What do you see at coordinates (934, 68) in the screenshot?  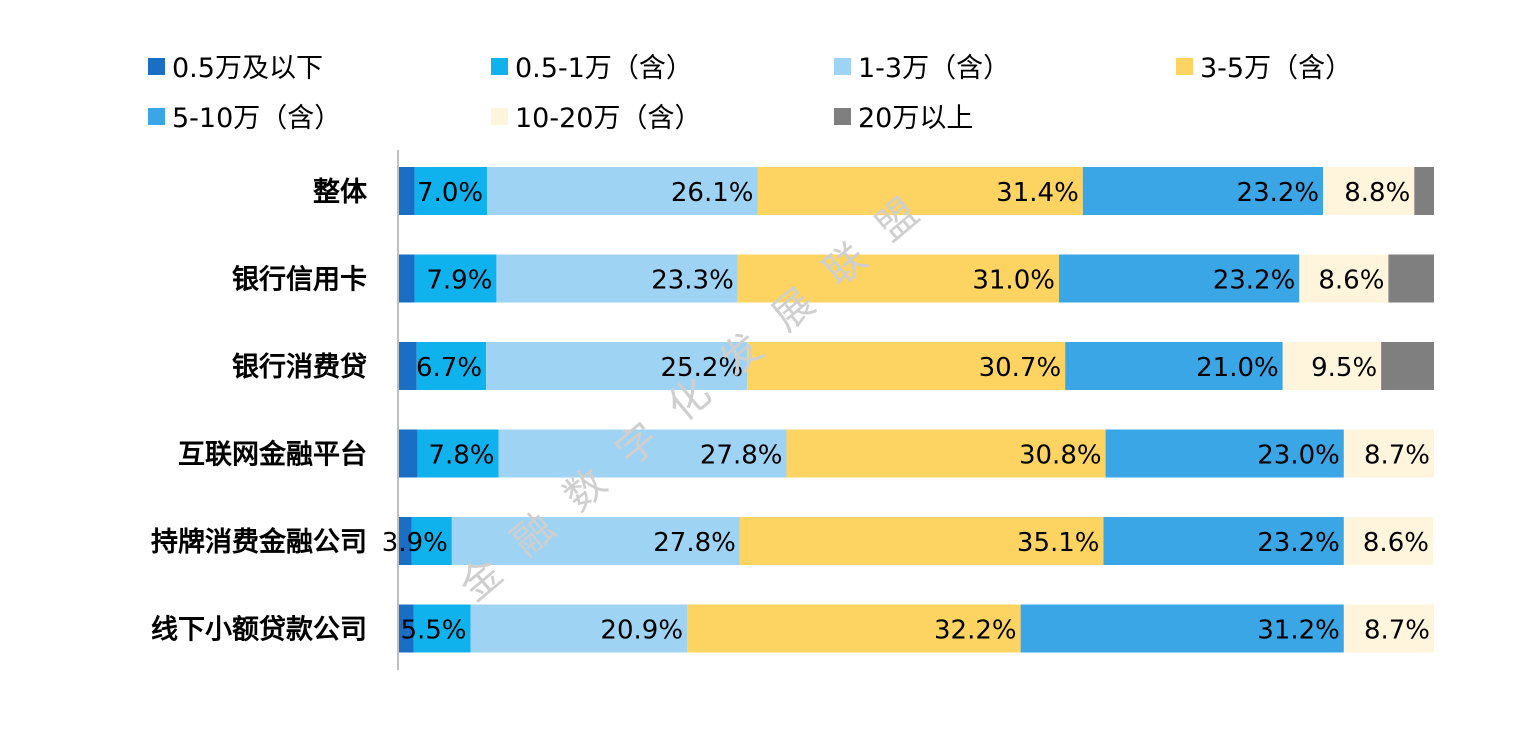 I see `legend-label: 1-3万（含）` at bounding box center [934, 68].